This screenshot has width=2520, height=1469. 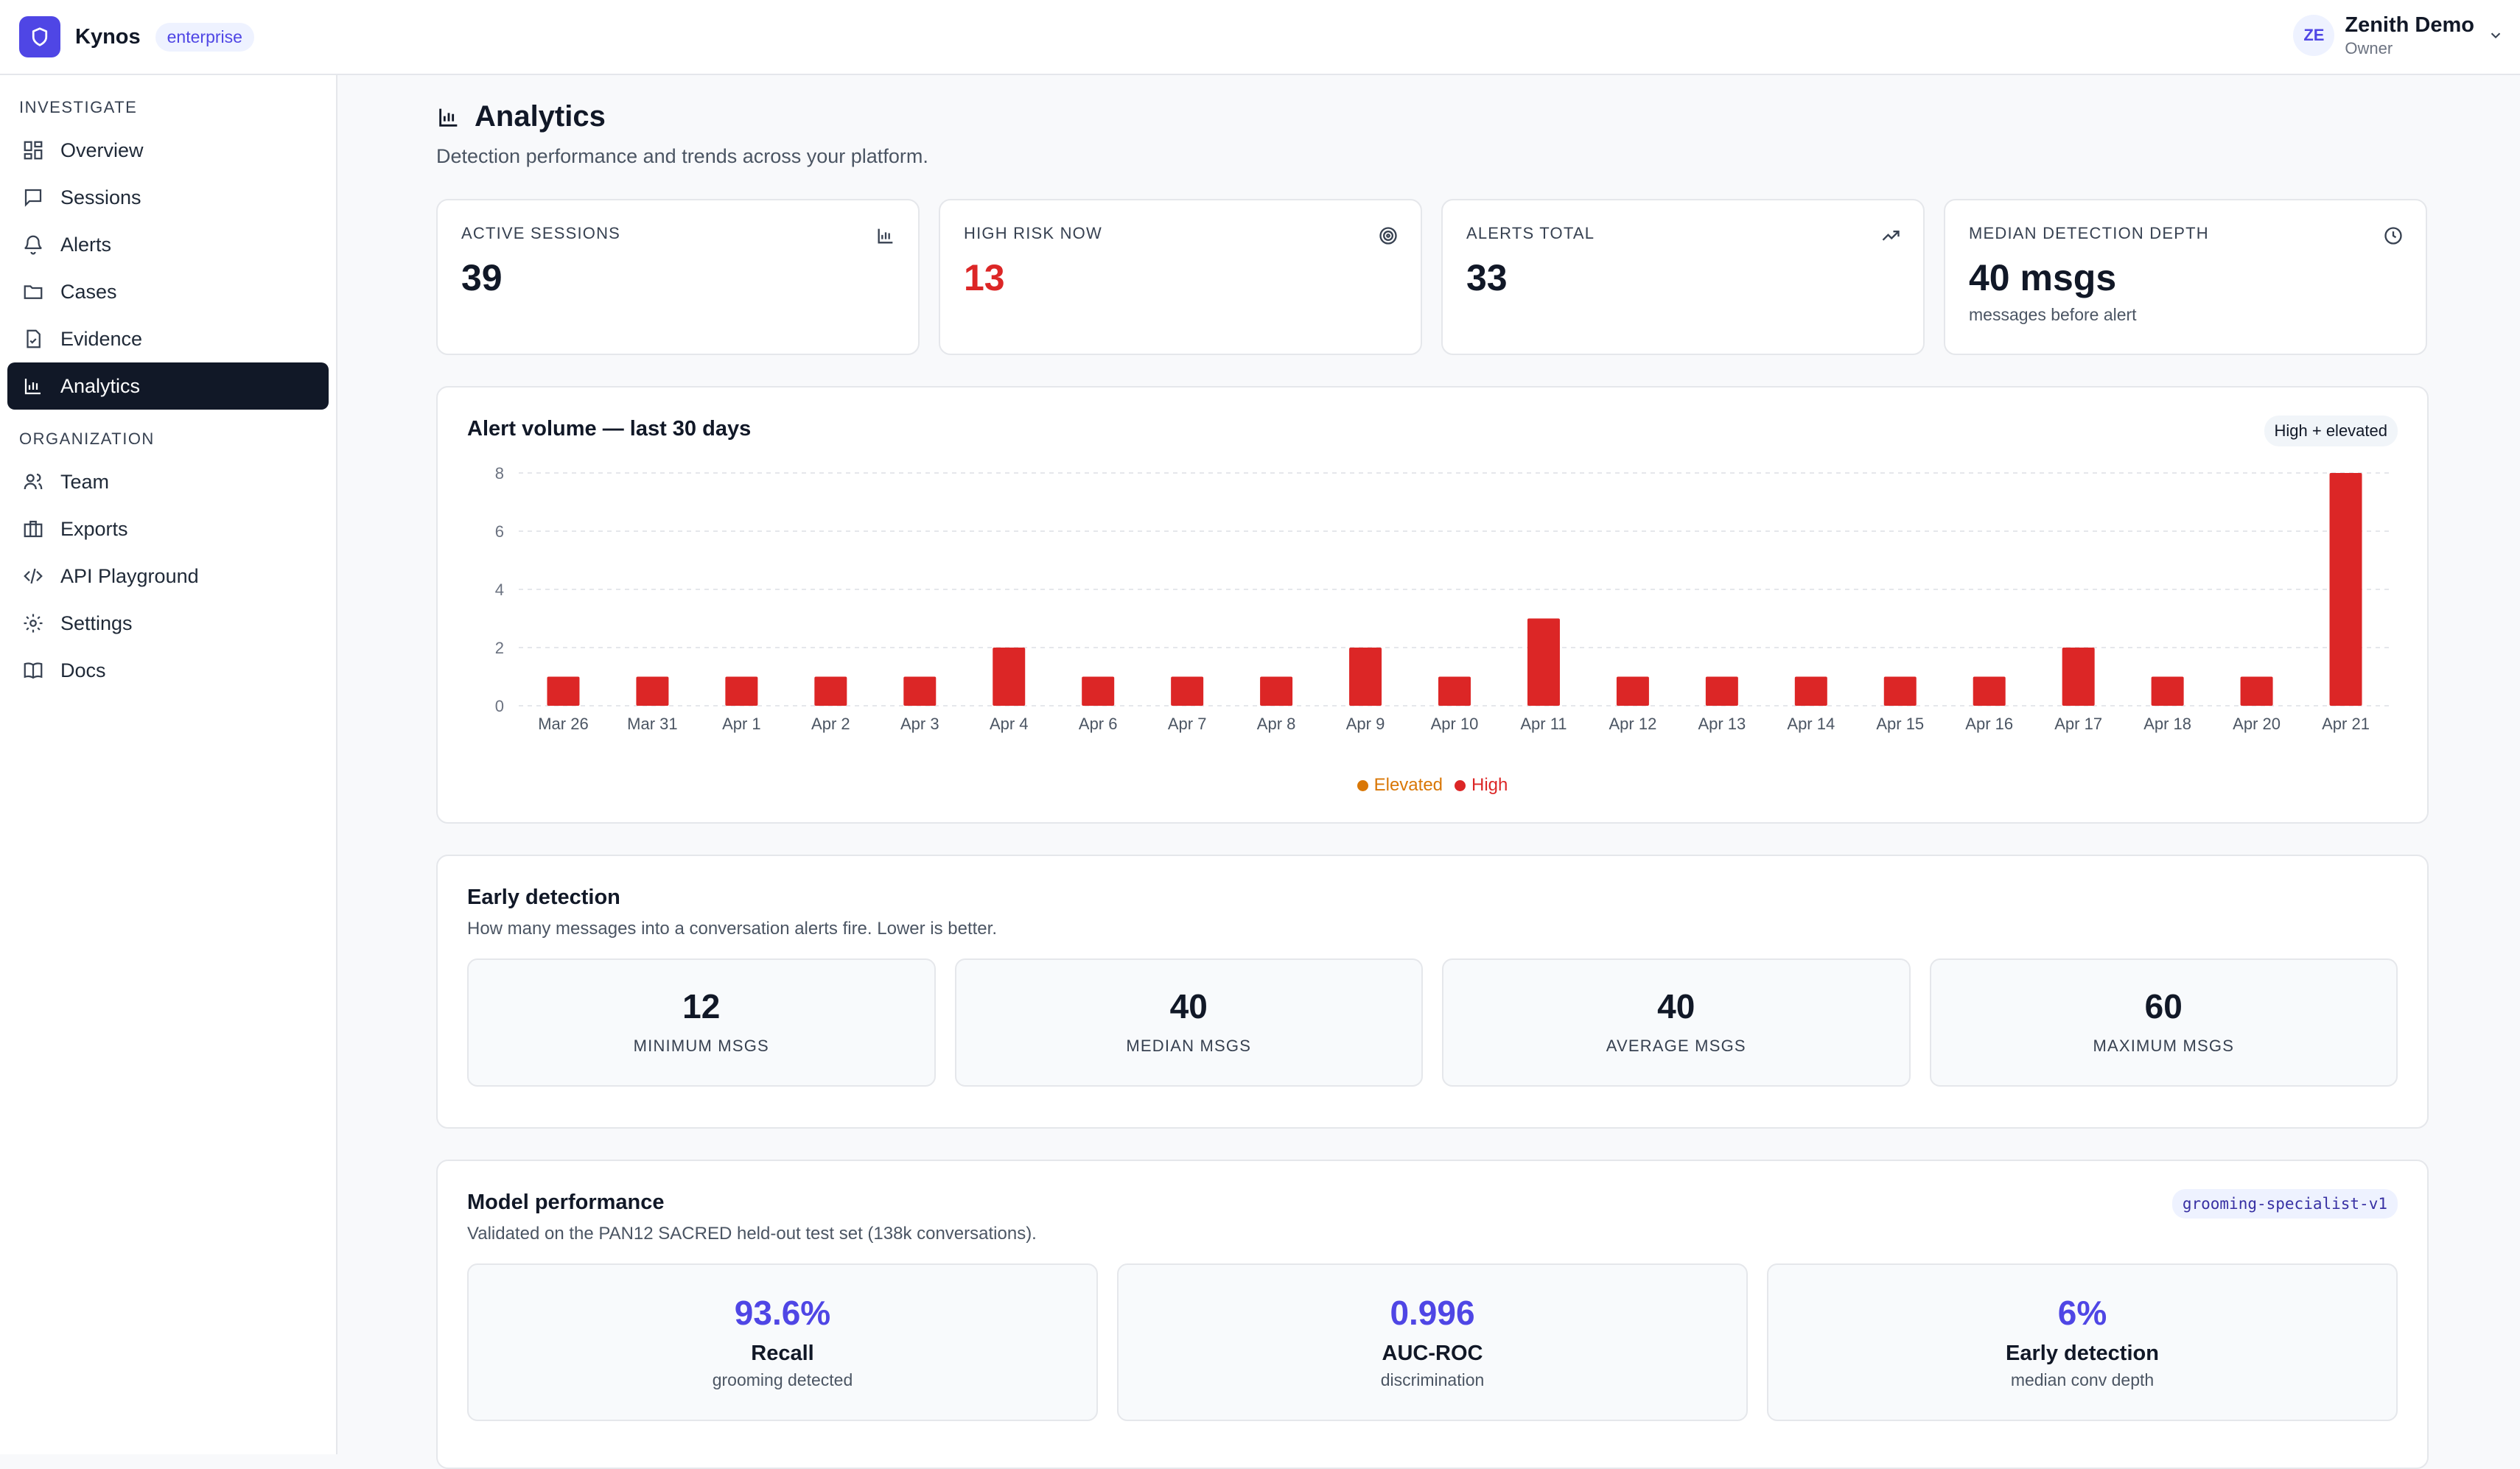 What do you see at coordinates (168, 291) in the screenshot?
I see `sidebar-item-cases: Cases` at bounding box center [168, 291].